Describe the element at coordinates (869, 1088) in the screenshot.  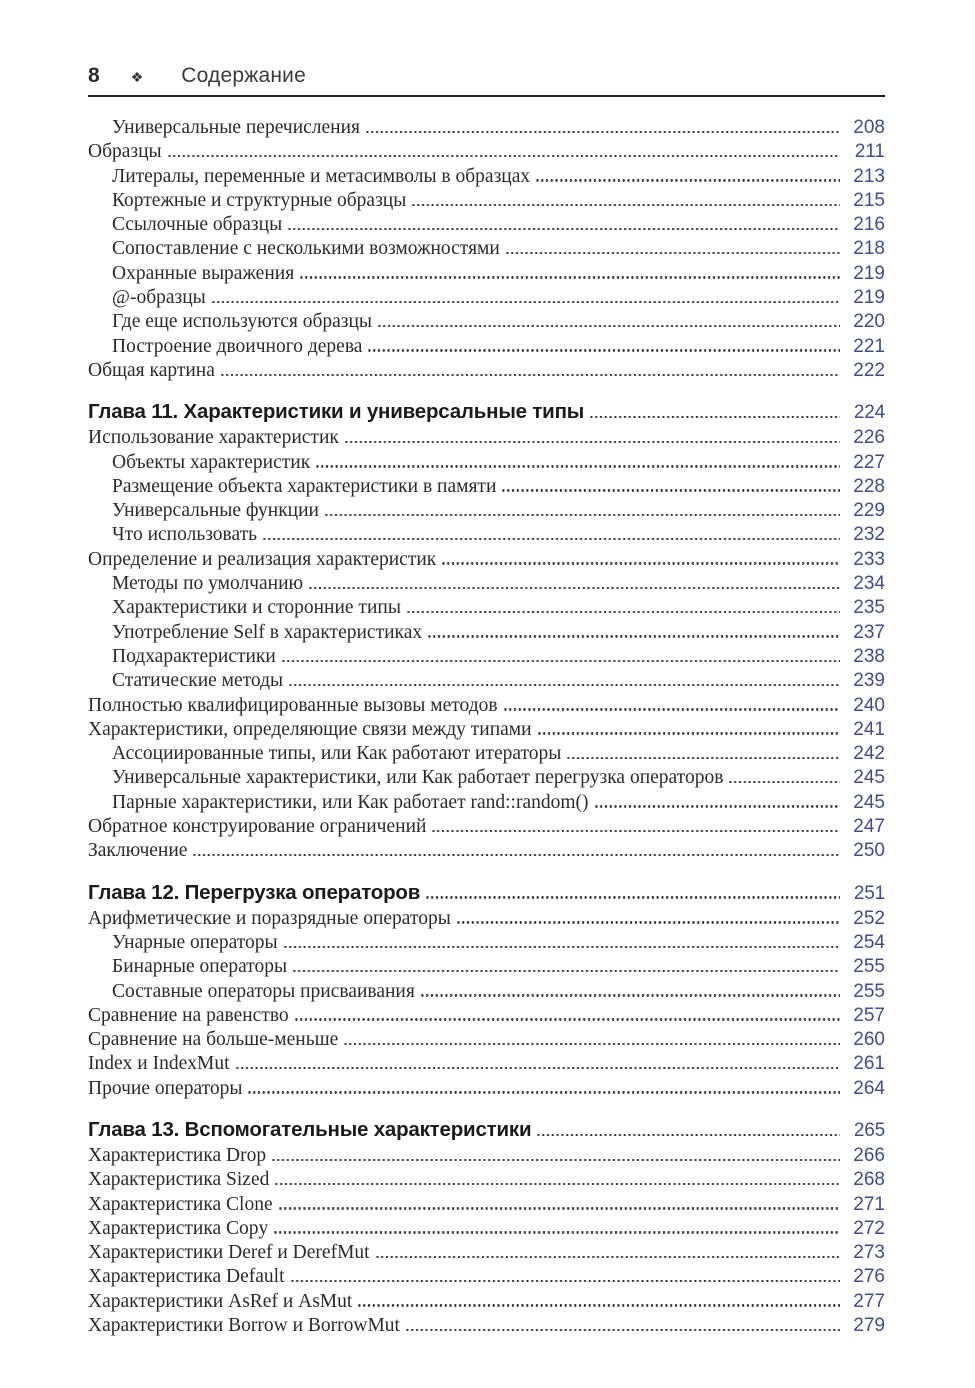
I see `toc-entry-page-number: 264` at that location.